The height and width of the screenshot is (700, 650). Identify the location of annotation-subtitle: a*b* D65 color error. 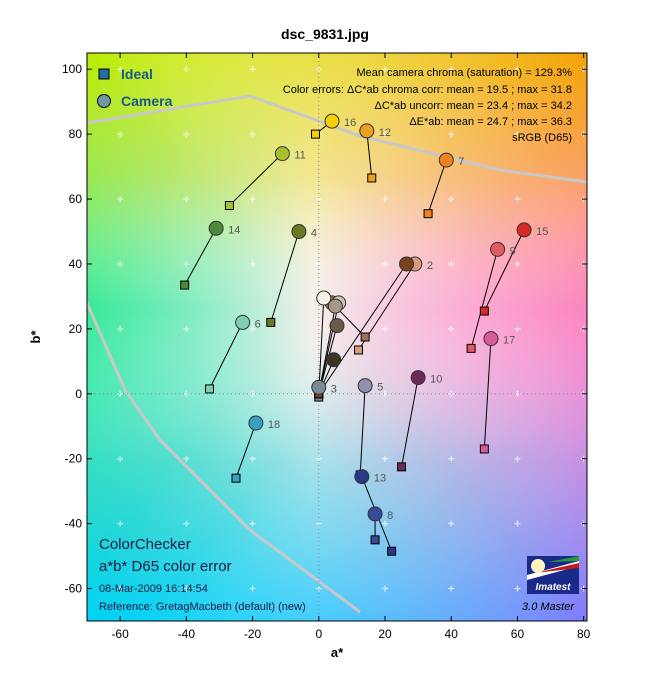
(165, 566).